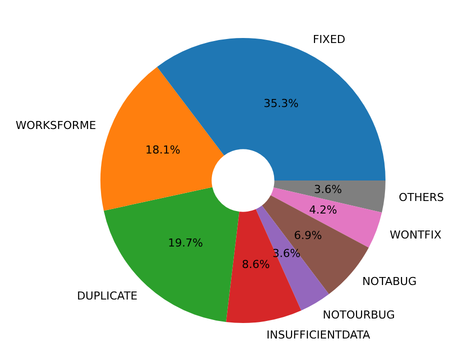 The width and height of the screenshot is (474, 355). I want to click on data-label: 8.6%, so click(256, 264).